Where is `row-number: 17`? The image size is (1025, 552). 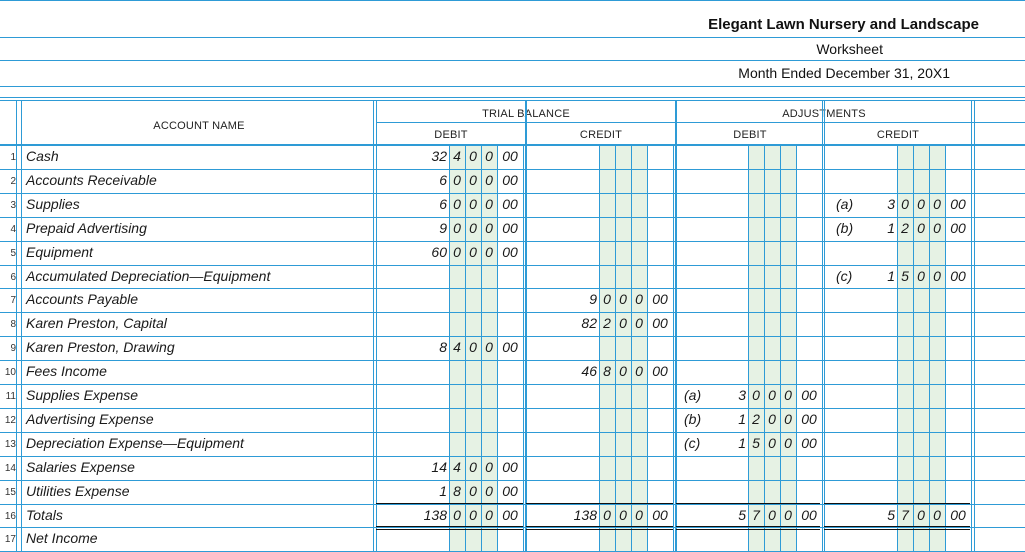 row-number: 17 is located at coordinates (10, 539).